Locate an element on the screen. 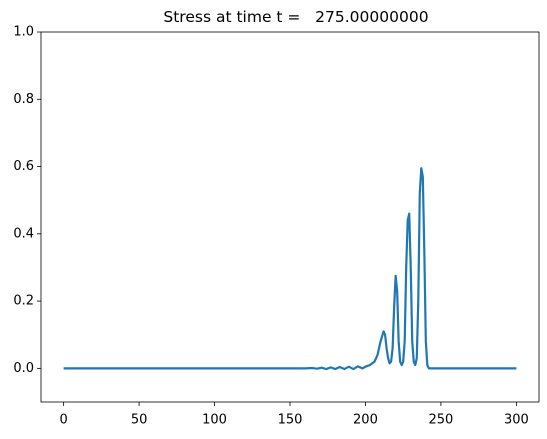  x-tick-label: 150 is located at coordinates (290, 420).